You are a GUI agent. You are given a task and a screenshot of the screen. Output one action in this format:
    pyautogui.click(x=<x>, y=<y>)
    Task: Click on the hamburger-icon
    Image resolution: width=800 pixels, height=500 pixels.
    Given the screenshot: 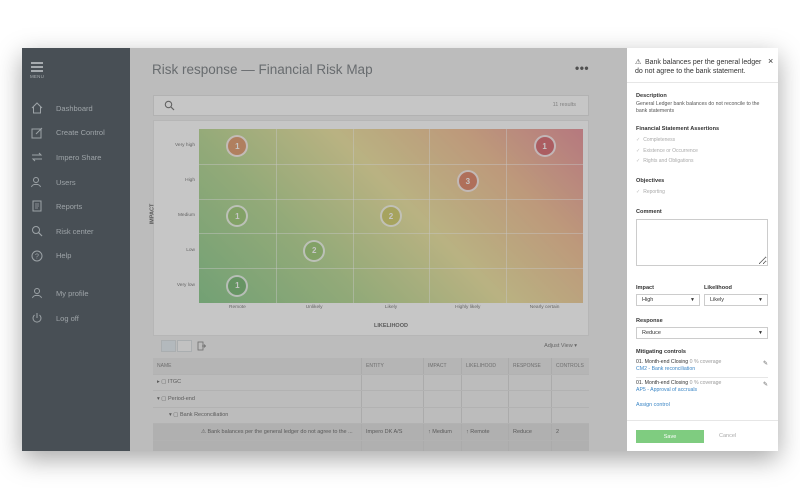 What is the action you would take?
    pyautogui.click(x=37, y=67)
    